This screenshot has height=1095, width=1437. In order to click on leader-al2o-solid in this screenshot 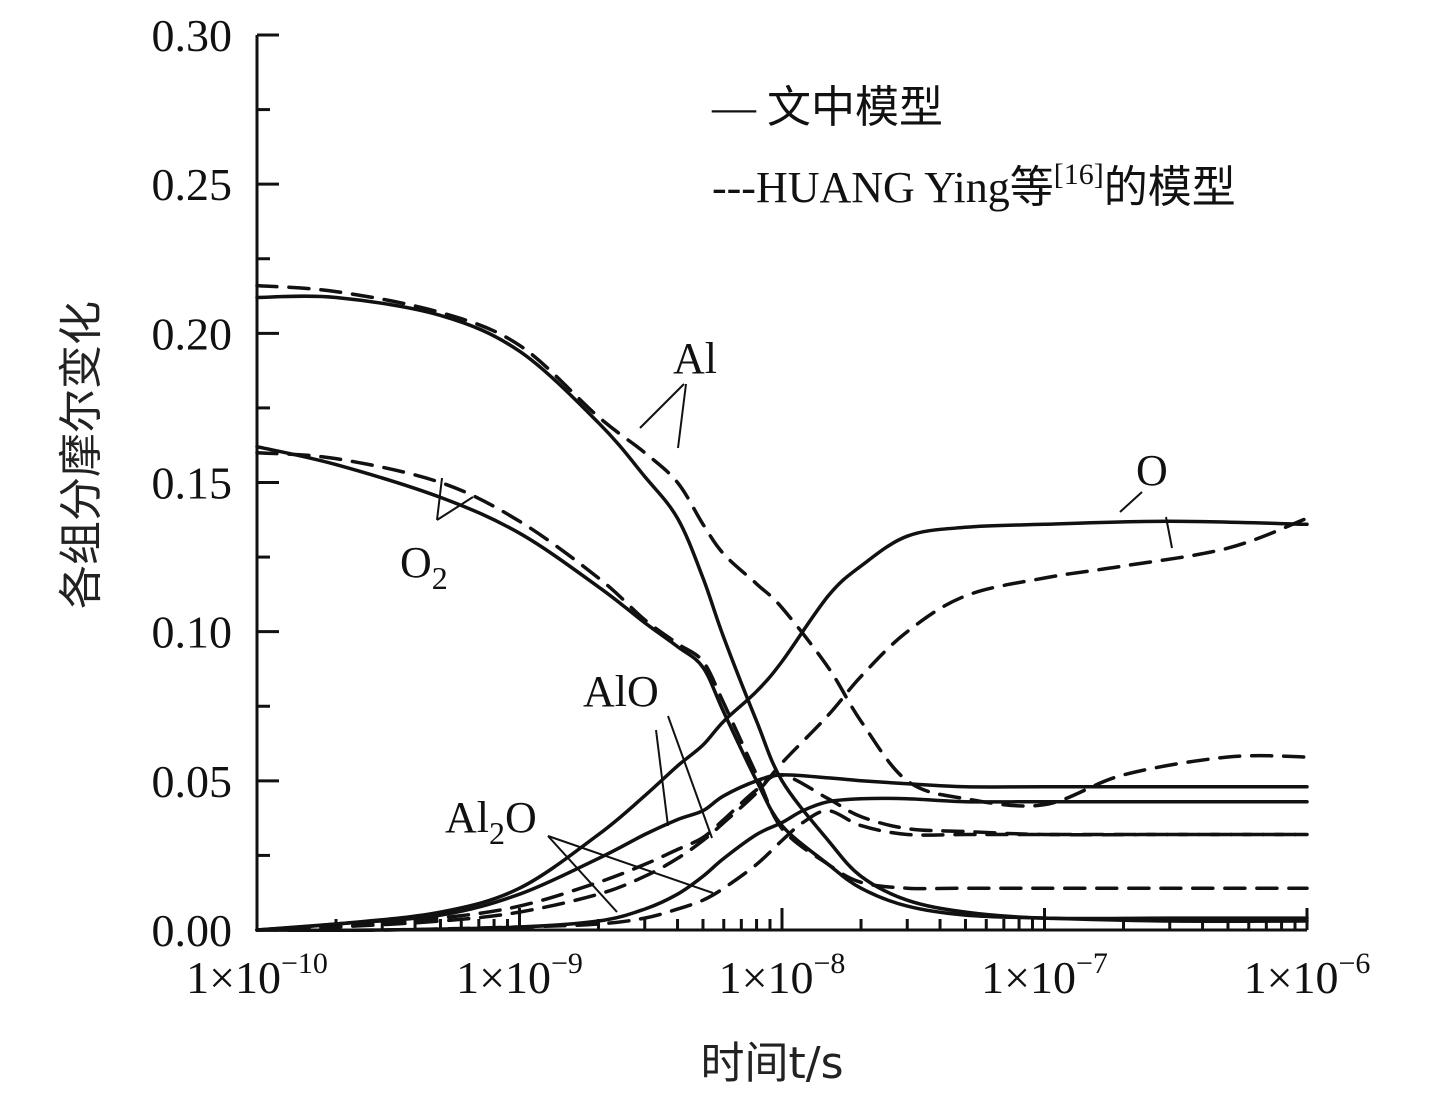, I will do `click(582, 874)`.